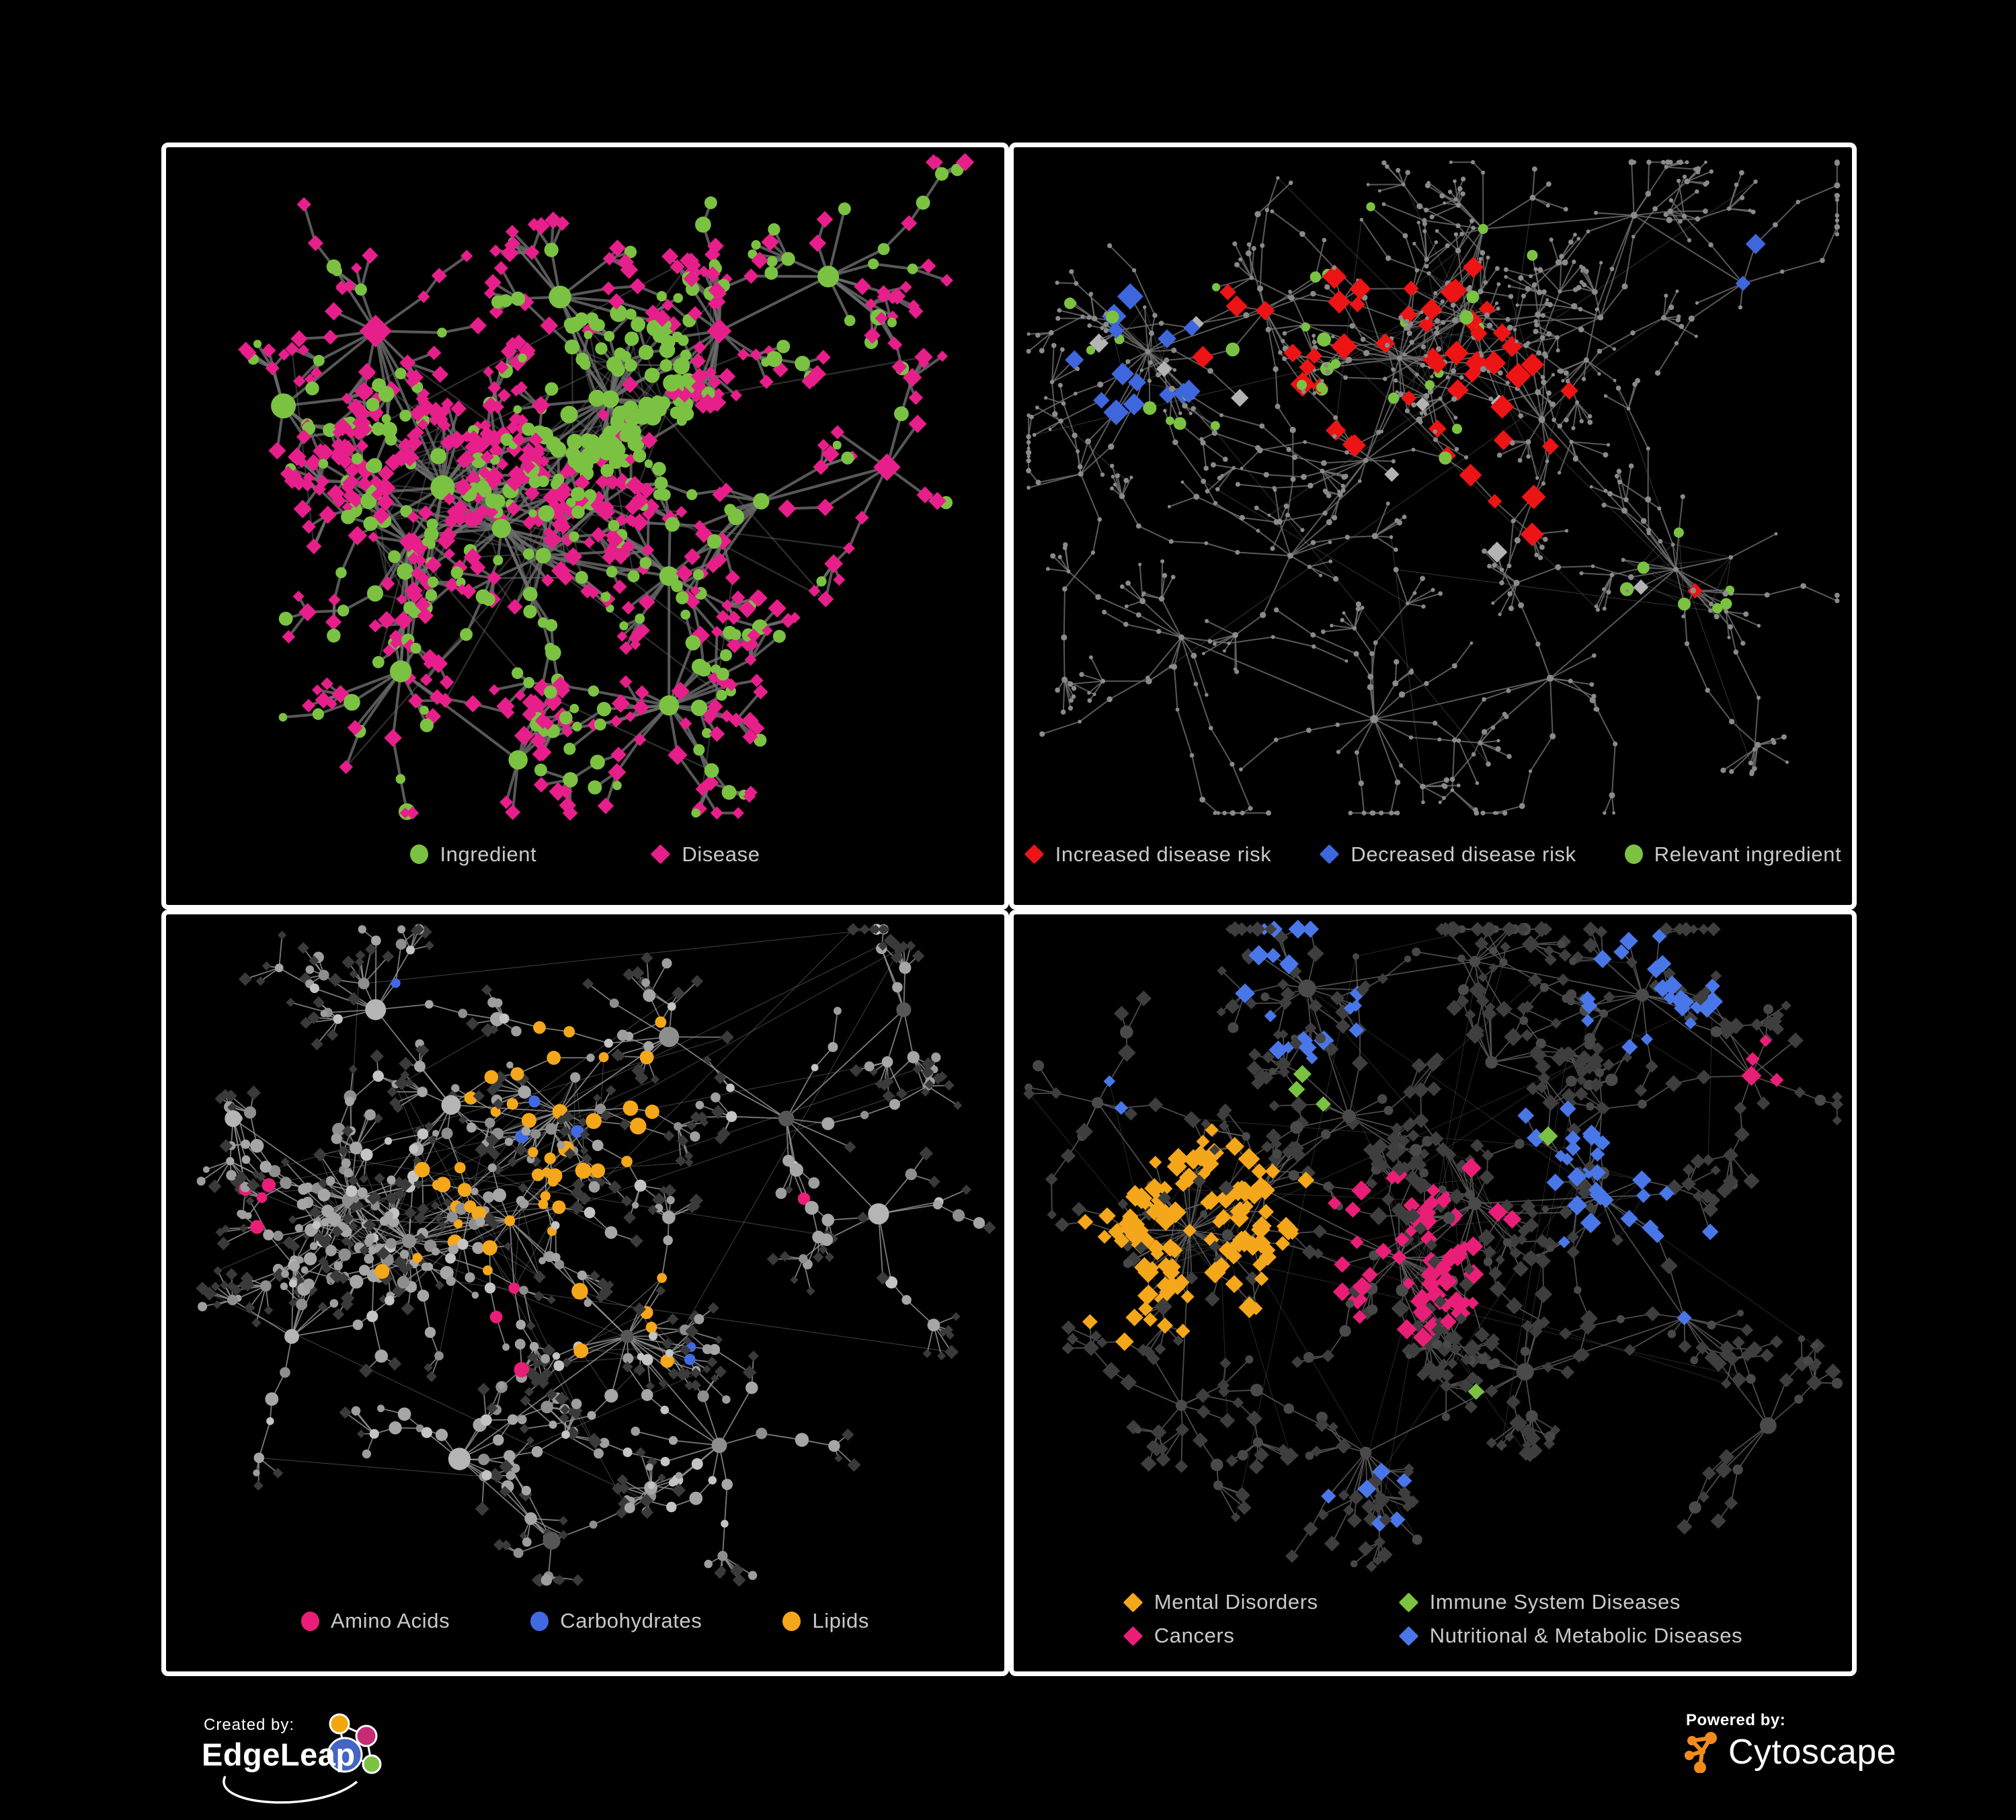 This screenshot has height=1820, width=2016. What do you see at coordinates (249, 1725) in the screenshot?
I see `created-by-label: Created by:` at bounding box center [249, 1725].